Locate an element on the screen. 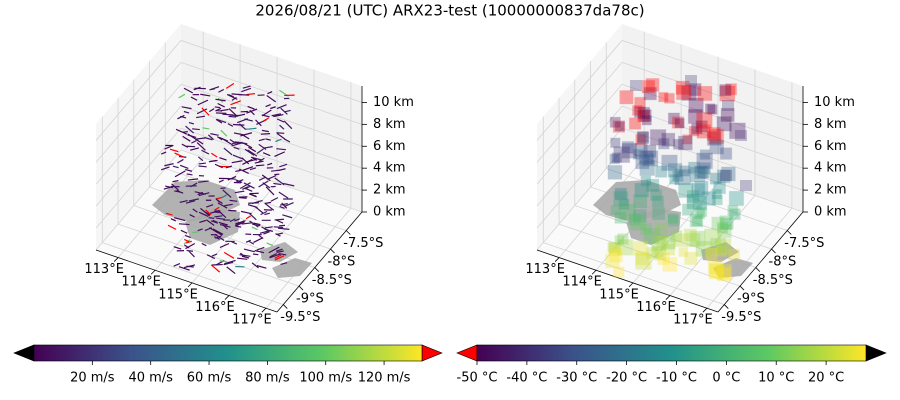 The image size is (900, 400). colorbar-tick-label: 80 m/s is located at coordinates (267, 378).